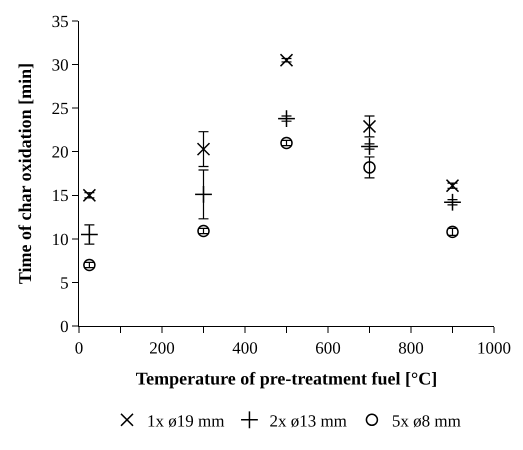 The image size is (523, 450). Describe the element at coordinates (411, 348) in the screenshot. I see `x-tick-label: 800` at that location.